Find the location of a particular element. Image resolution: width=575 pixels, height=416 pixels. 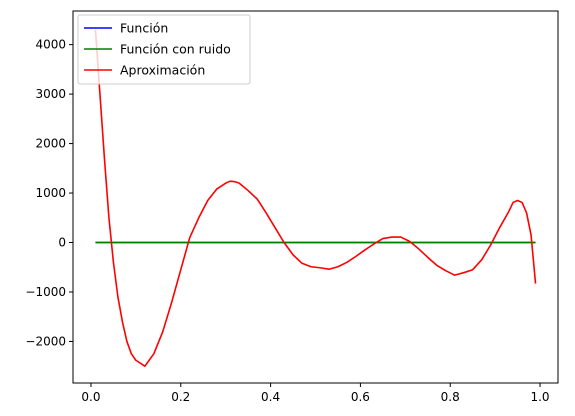

legend: Función Función con ruido Aproximación is located at coordinates (164, 49).